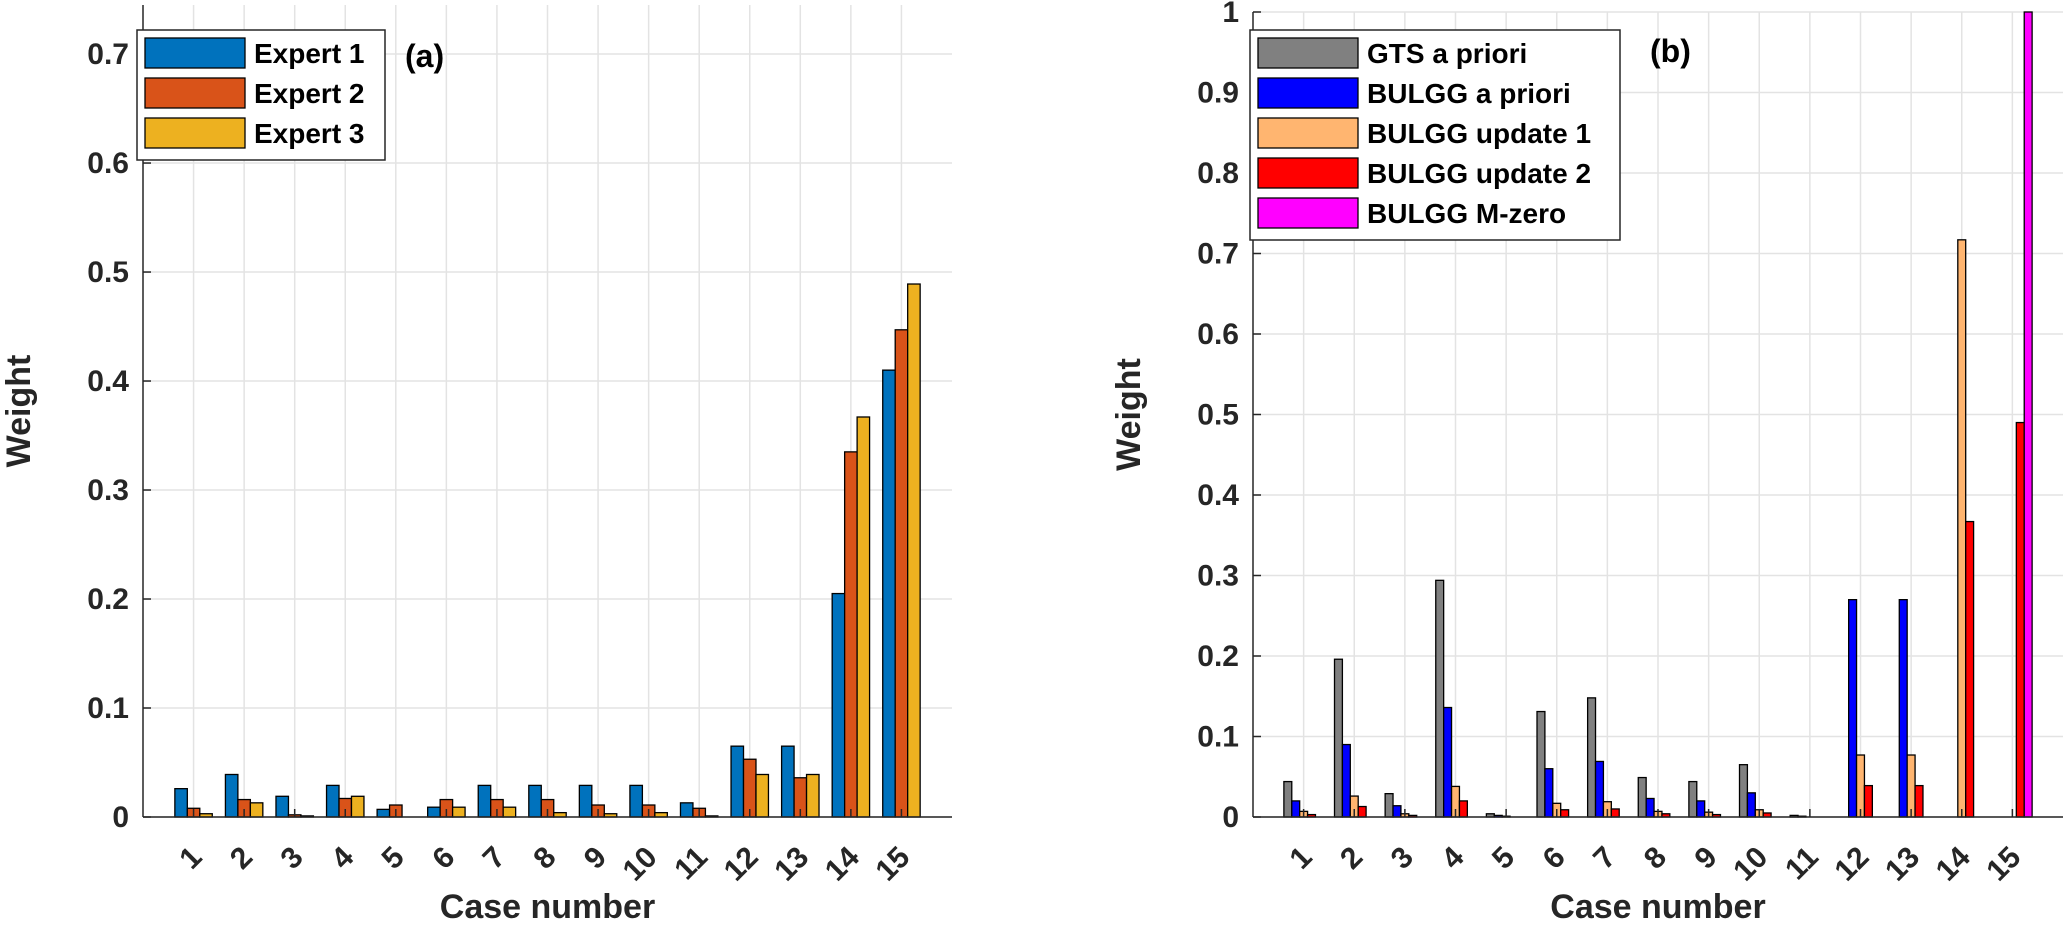 This screenshot has height=930, width=2067. Describe the element at coordinates (1953, 863) in the screenshot. I see `x-tick-label: 14` at that location.